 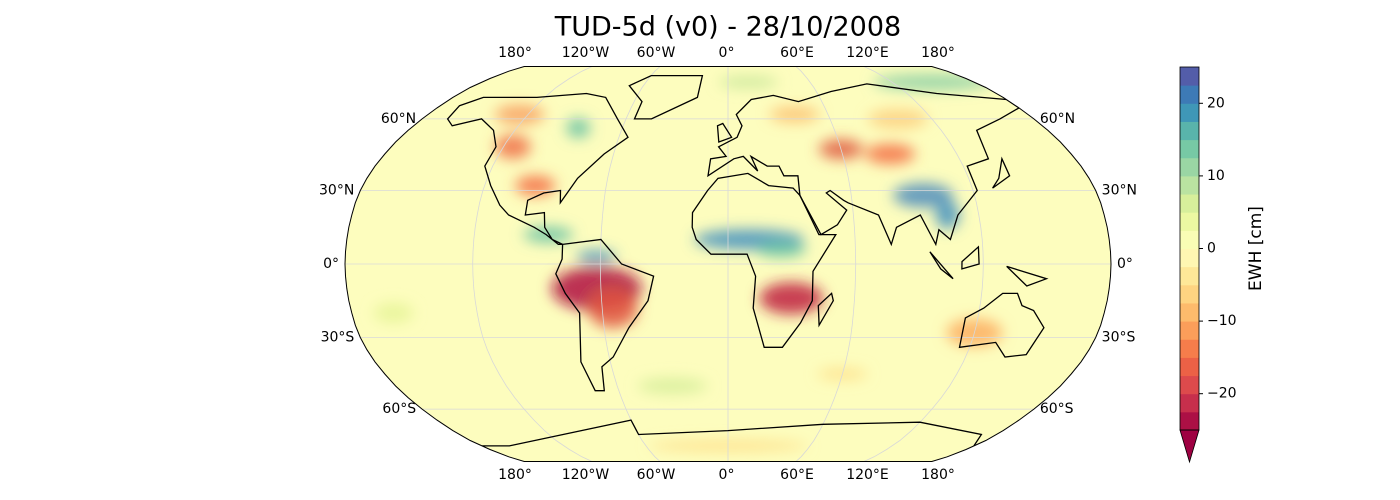 What do you see at coordinates (1216, 176) in the screenshot?
I see `colorbar-tick-label: 10` at bounding box center [1216, 176].